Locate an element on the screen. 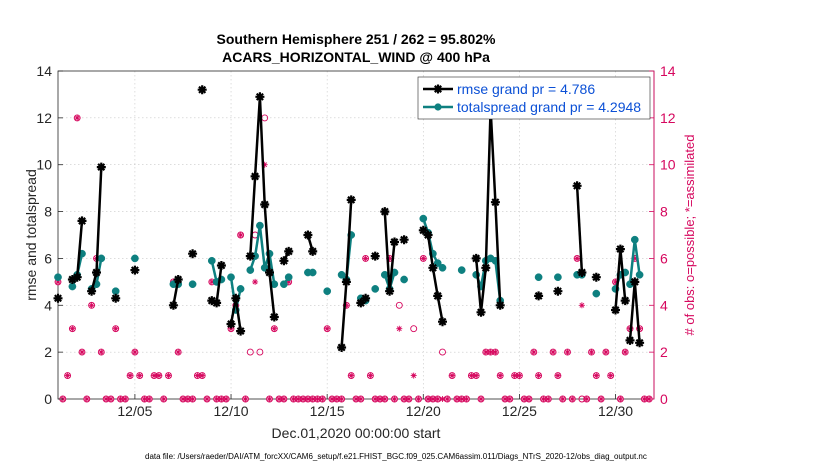 The width and height of the screenshot is (830, 470). y2-tick-label: 4 is located at coordinates (664, 305).